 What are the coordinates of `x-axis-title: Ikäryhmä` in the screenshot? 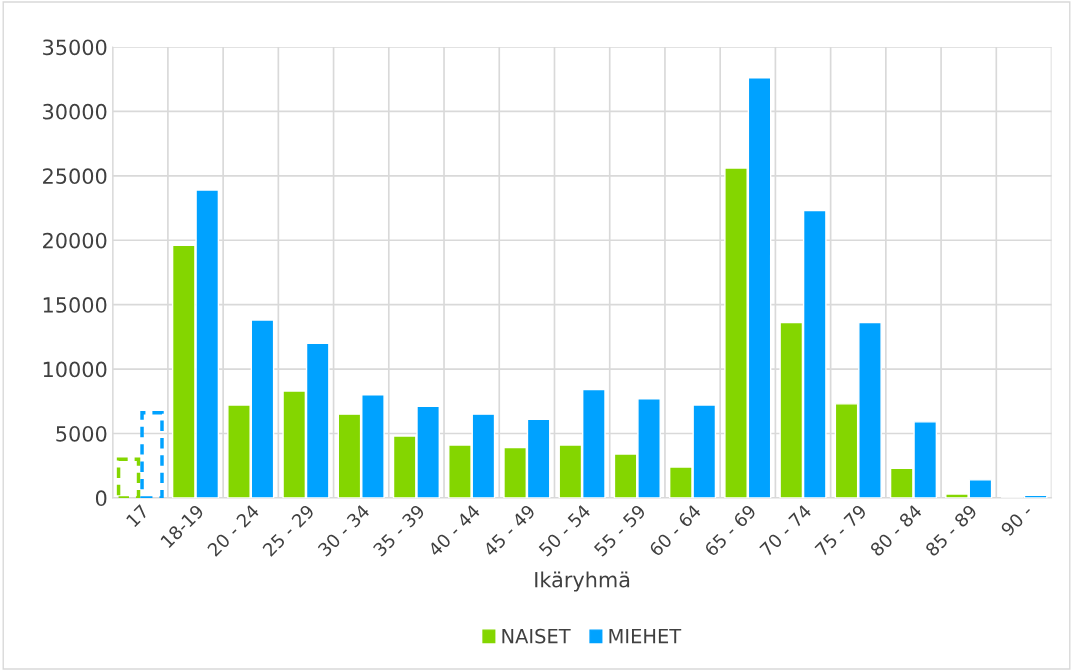 It's located at (582, 581).